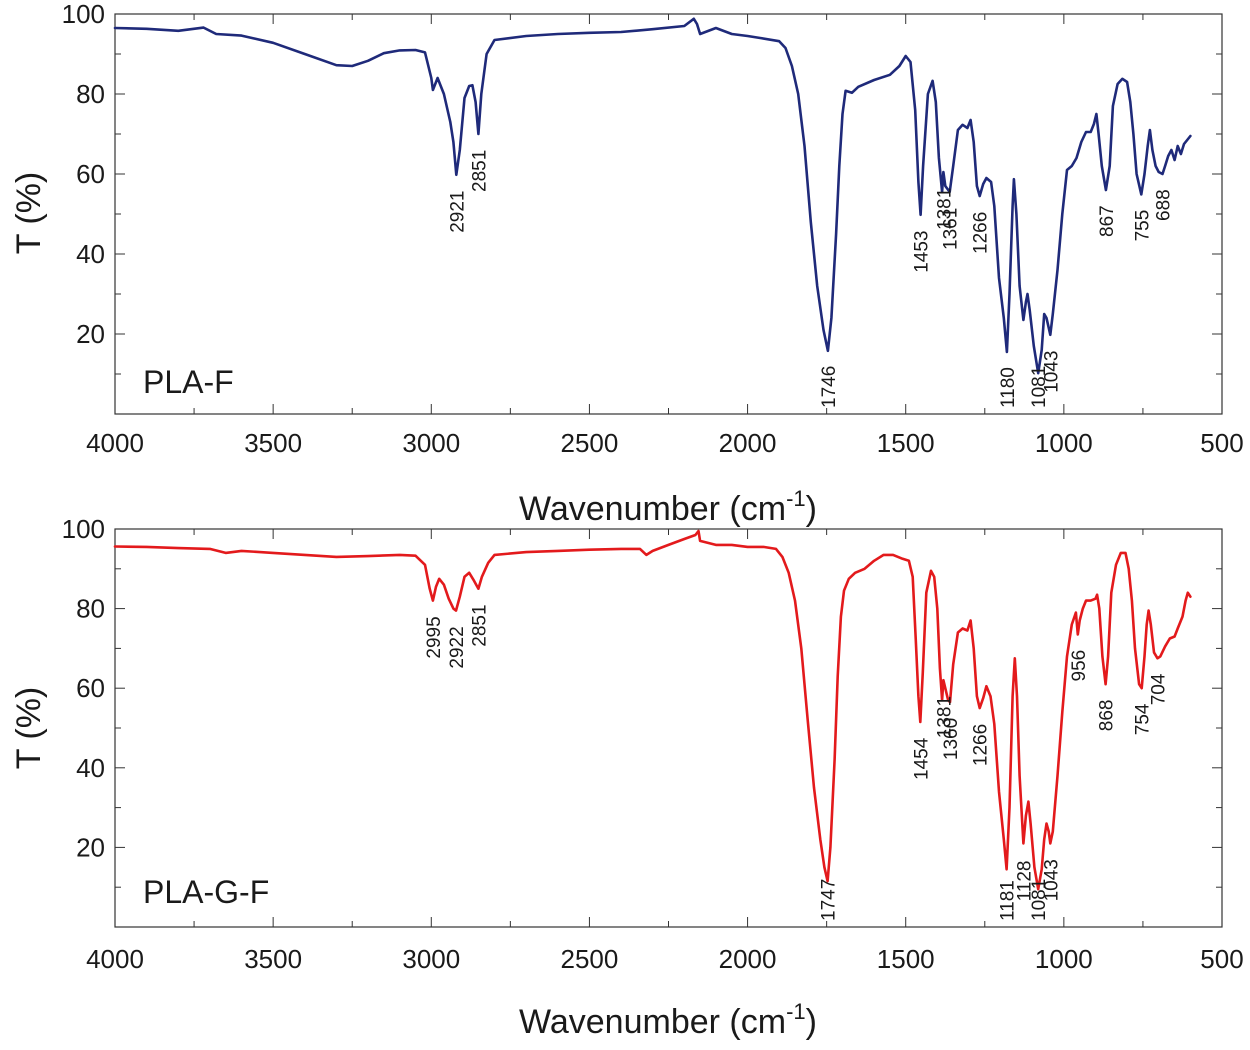  I want to click on peak-label-1453: 1453, so click(922, 252).